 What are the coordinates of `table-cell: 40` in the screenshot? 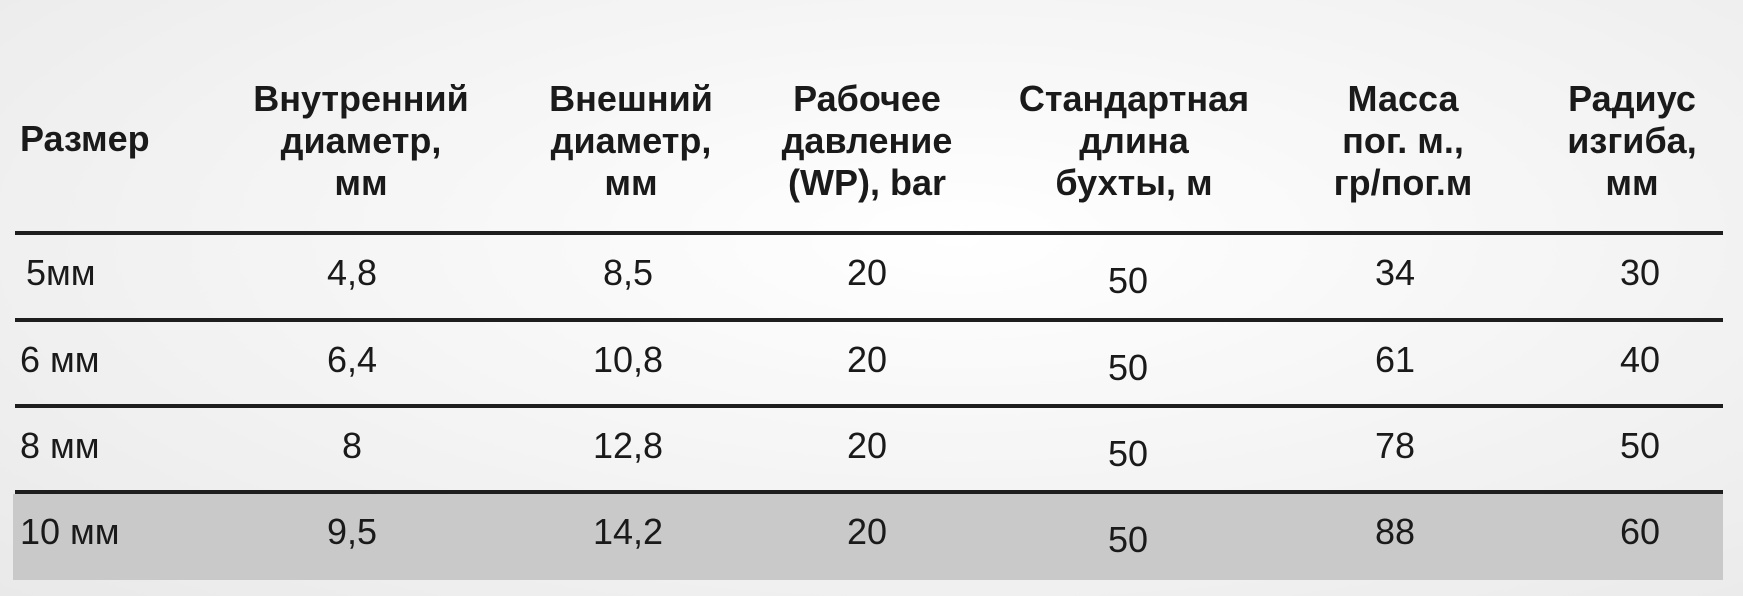 It's located at (1640, 359).